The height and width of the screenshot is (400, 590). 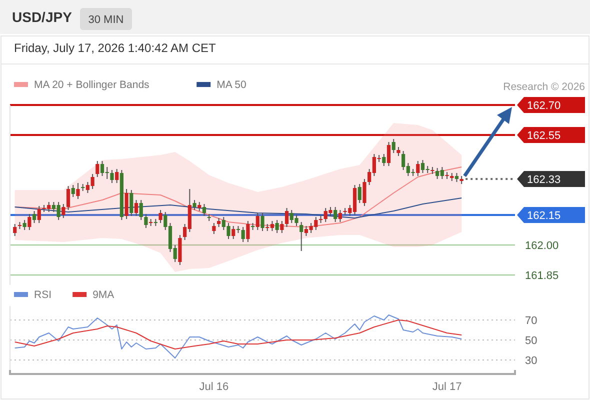 What do you see at coordinates (544, 216) in the screenshot?
I see `y-tick-label: 162.15` at bounding box center [544, 216].